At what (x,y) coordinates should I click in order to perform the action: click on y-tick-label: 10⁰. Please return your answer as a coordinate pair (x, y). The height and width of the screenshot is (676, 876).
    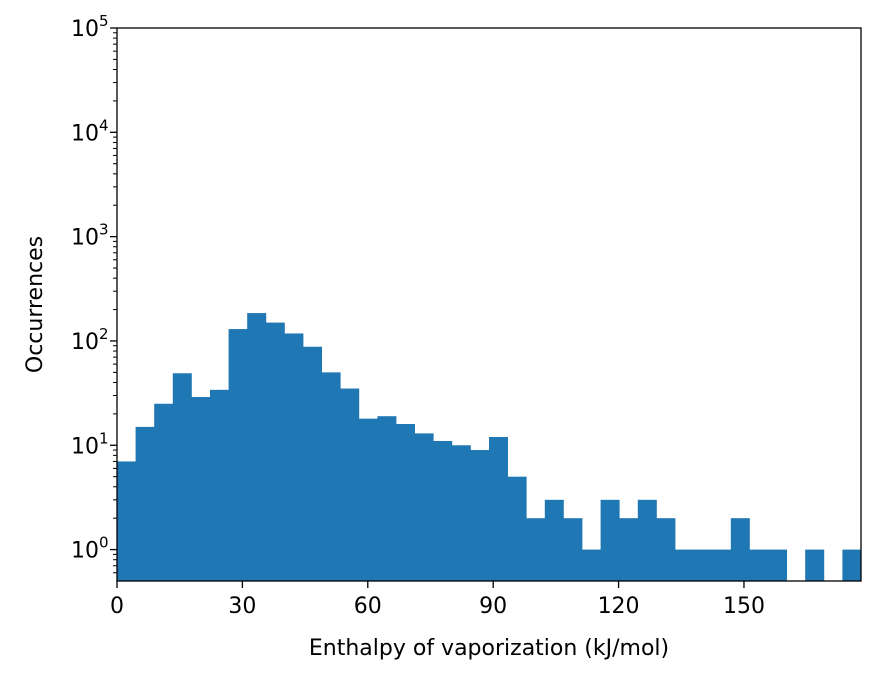
    Looking at the image, I should click on (90, 549).